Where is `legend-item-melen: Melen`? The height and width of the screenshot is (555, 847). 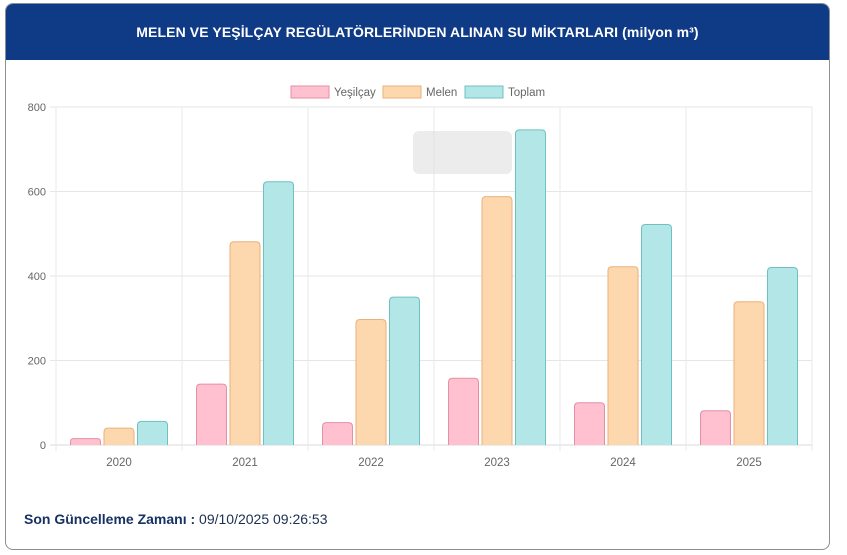
legend-item-melen: Melen is located at coordinates (419, 92).